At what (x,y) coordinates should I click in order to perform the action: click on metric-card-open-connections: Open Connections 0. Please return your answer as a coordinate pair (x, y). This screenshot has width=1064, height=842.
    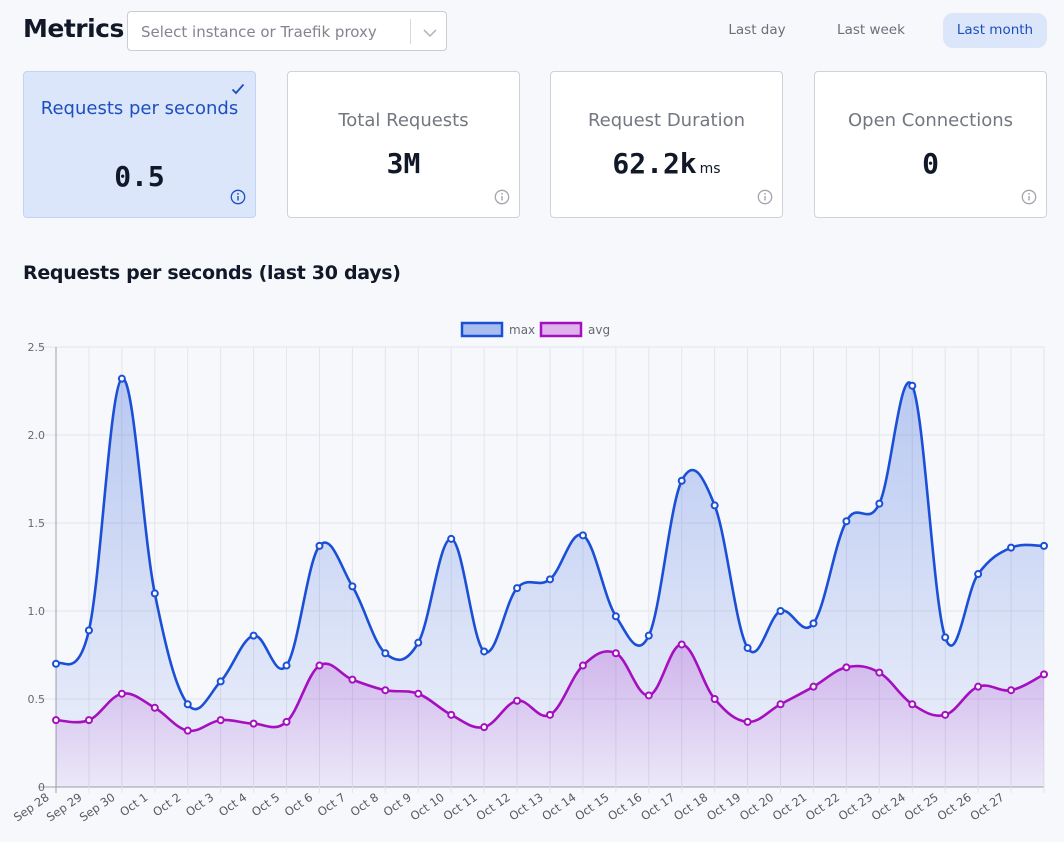
    Looking at the image, I should click on (930, 144).